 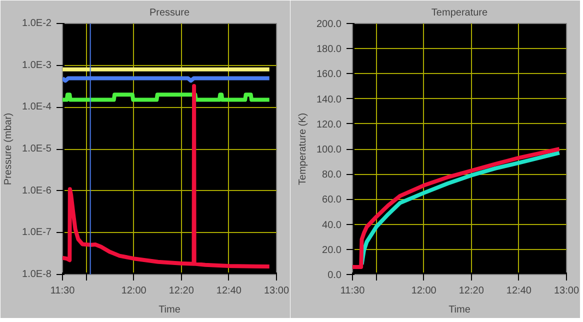 I want to click on y-tick-label: 100.0, so click(x=329, y=150).